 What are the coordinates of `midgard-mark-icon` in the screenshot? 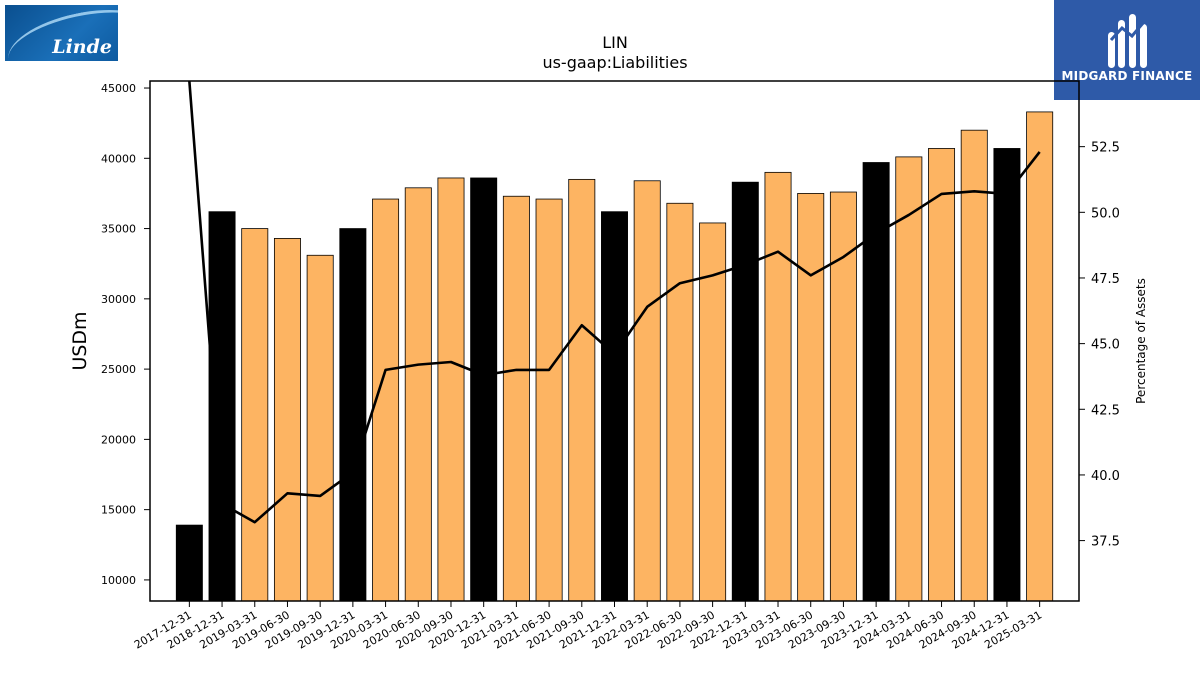 It's located at (1127, 41).